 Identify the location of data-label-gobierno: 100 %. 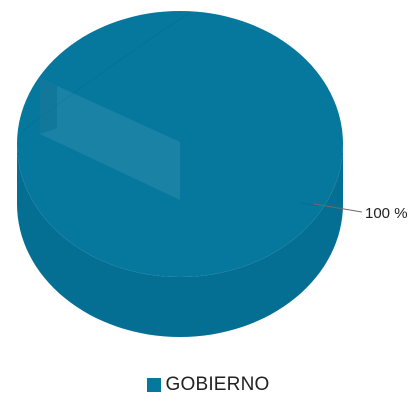
(386, 213).